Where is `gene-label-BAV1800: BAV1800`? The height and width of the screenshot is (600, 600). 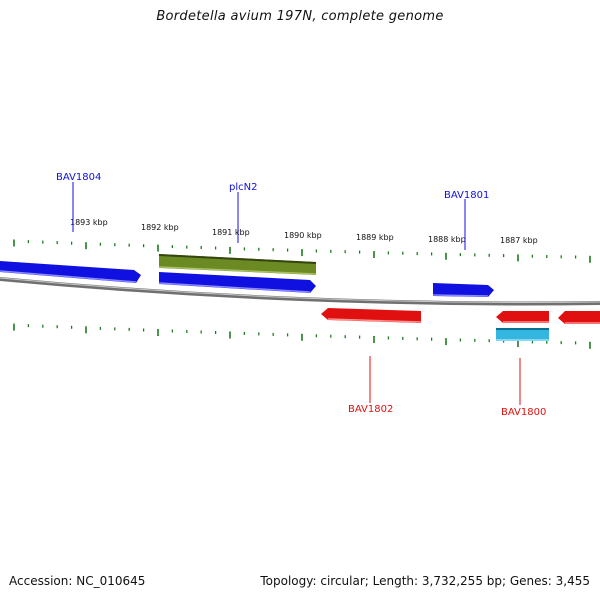 gene-label-BAV1800: BAV1800 is located at coordinates (523, 412).